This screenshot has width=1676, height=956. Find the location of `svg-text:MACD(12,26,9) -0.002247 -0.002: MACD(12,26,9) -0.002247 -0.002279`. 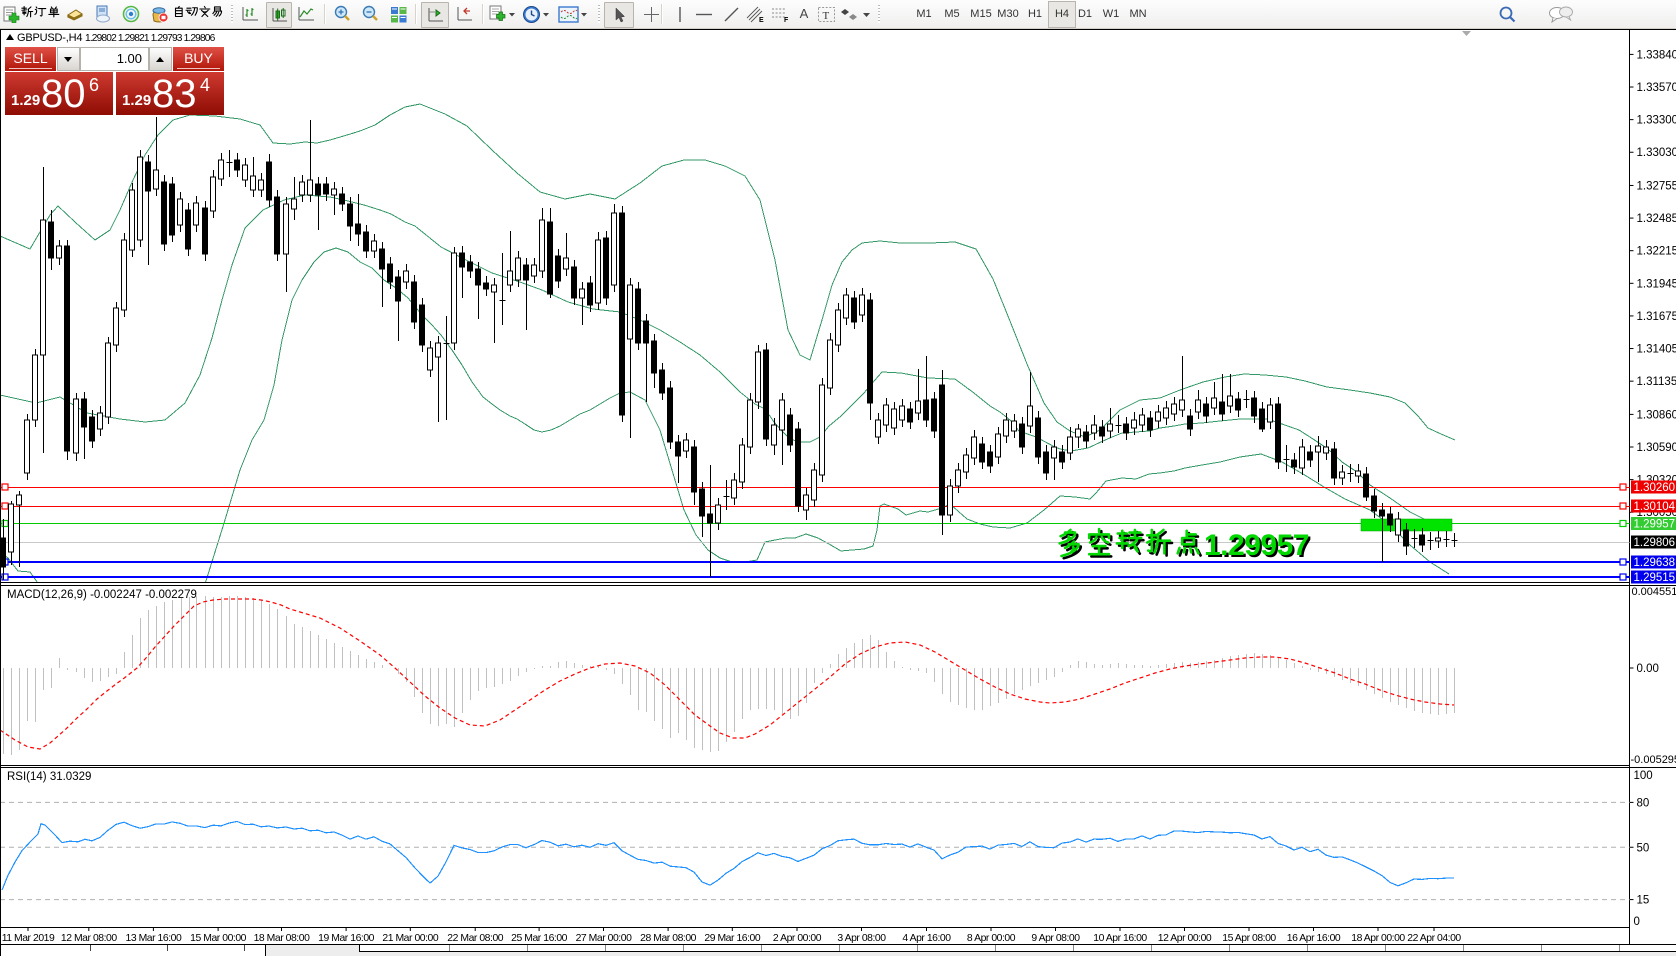

svg-text:MACD(12,26,9) -0.002247 -0.002: MACD(12,26,9) -0.002247 -0.002279 is located at coordinates (102, 595).